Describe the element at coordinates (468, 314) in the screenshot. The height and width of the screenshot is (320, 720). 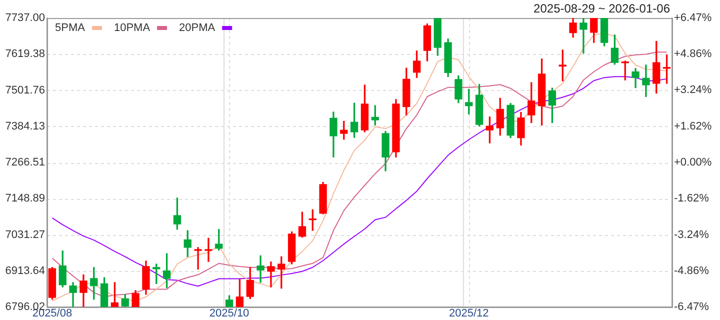
I see `x-tick-label: 2025/12` at that location.